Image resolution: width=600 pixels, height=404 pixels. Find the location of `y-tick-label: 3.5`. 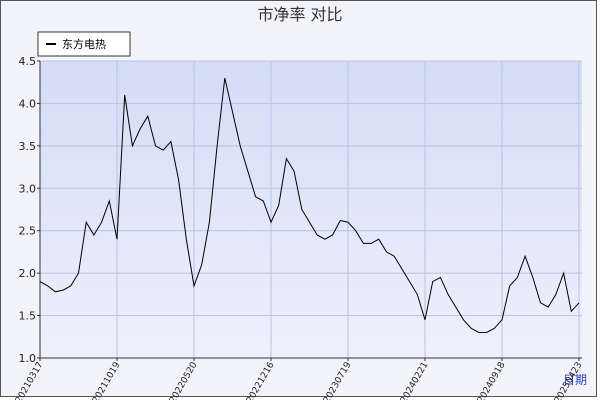

y-tick-label: 3.5 is located at coordinates (28, 146).